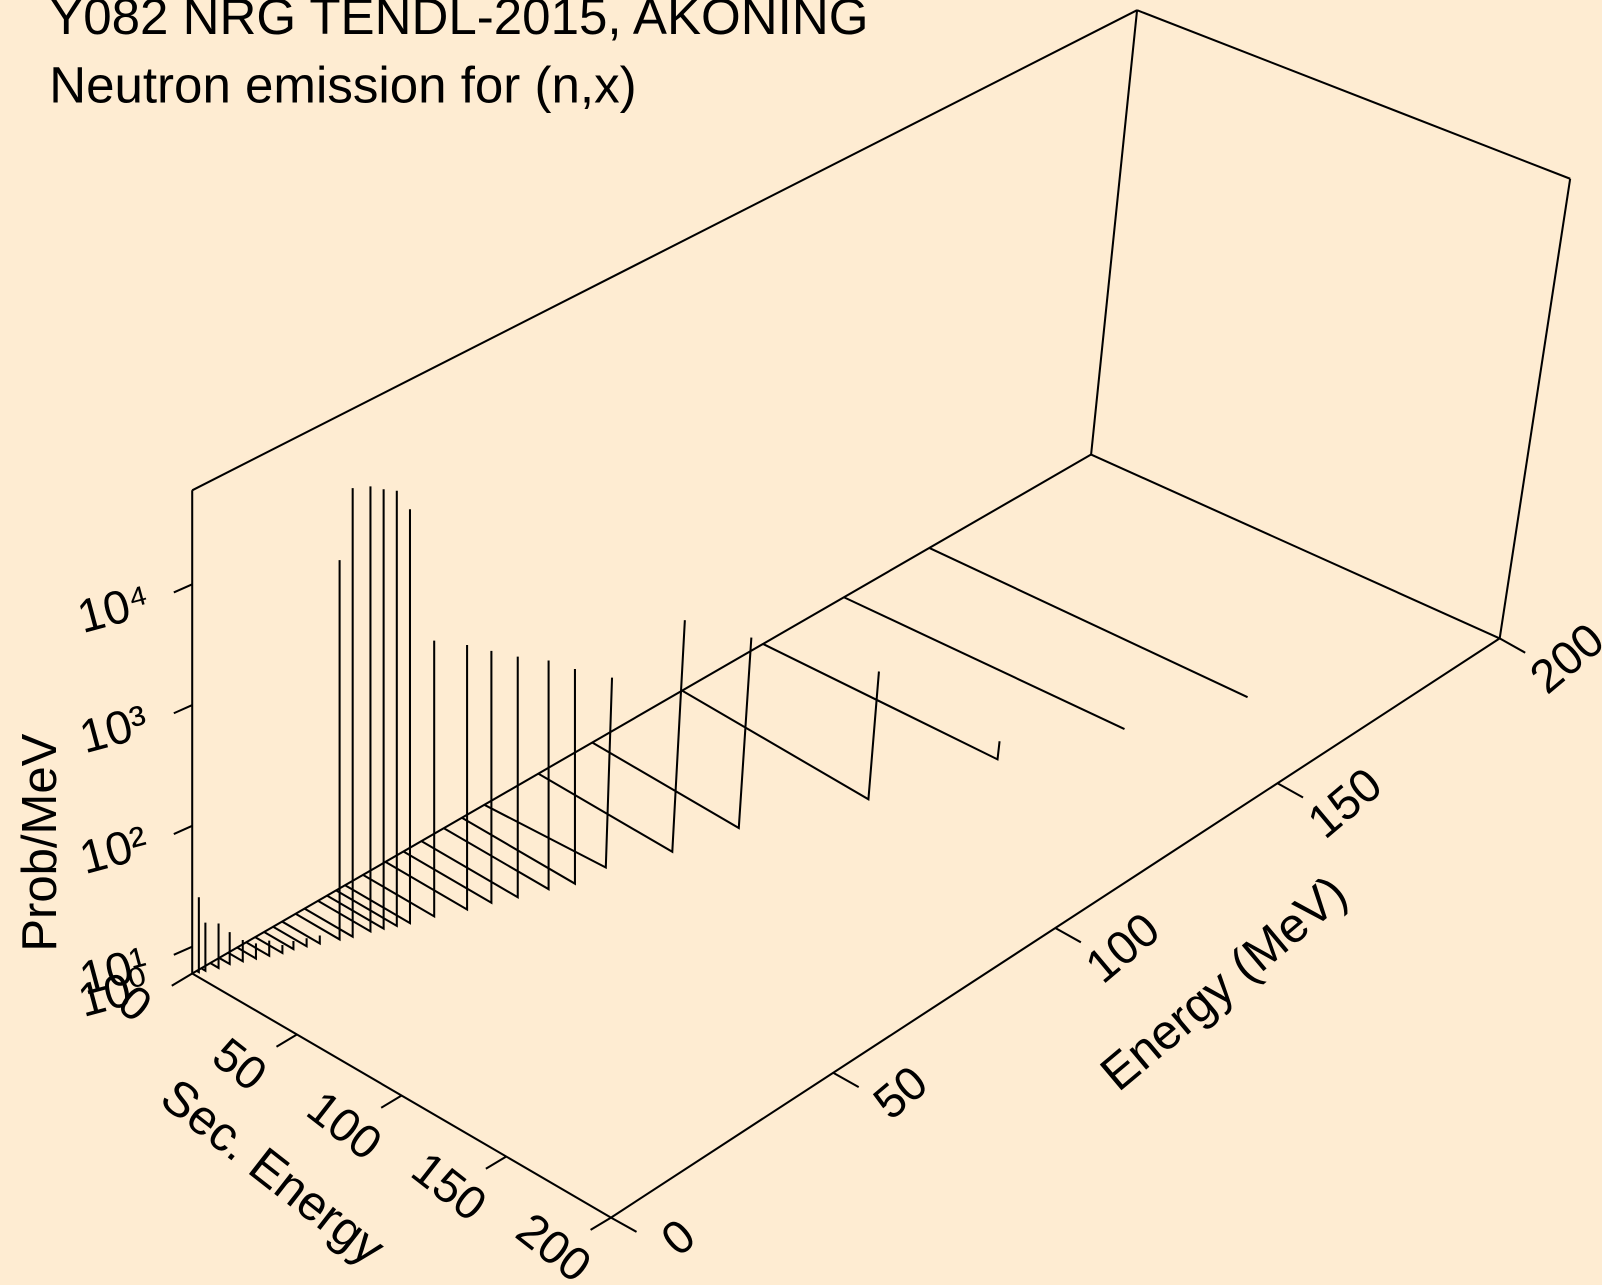 This screenshot has height=1285, width=1602. I want to click on chart-subtitle: Neutron emission for (n,x), so click(342, 84).